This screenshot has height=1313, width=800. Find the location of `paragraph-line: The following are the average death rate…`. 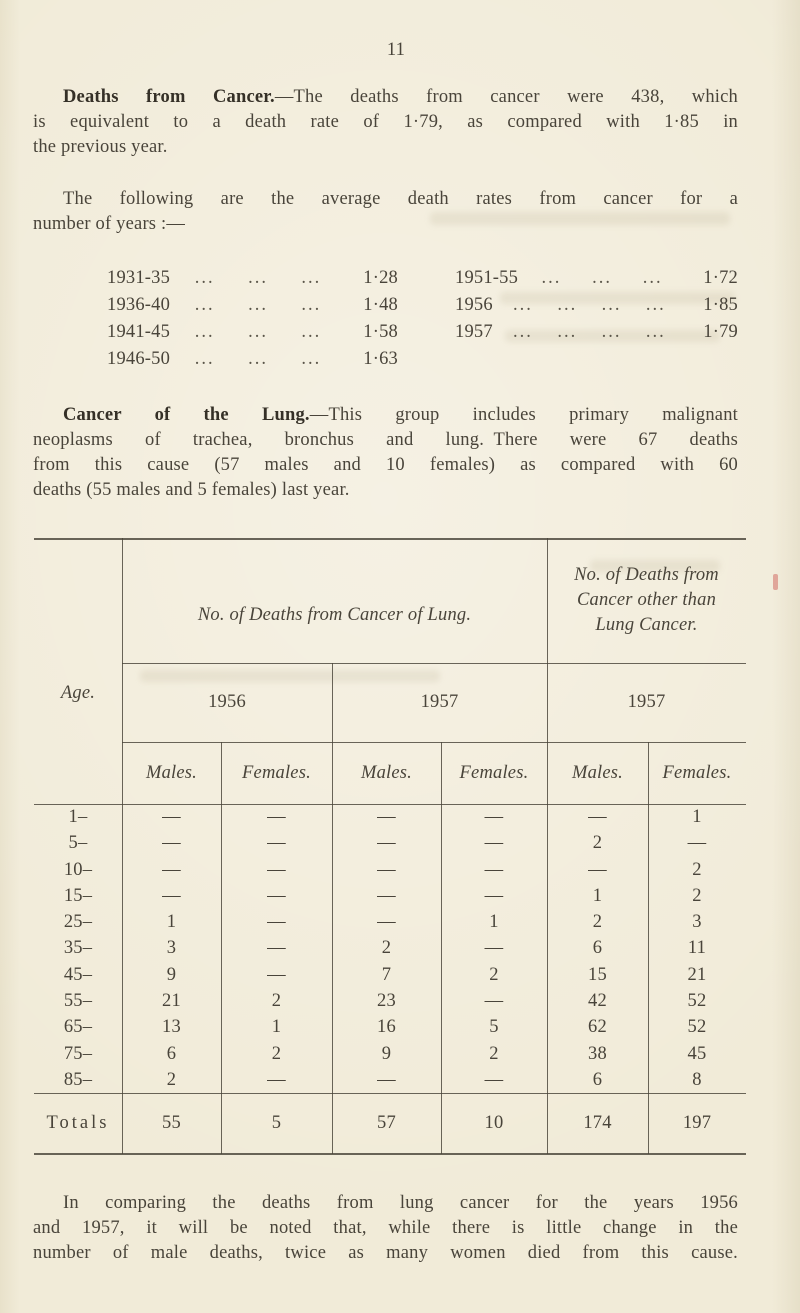

paragraph-line: The following are the average death rate… is located at coordinates (400, 199).